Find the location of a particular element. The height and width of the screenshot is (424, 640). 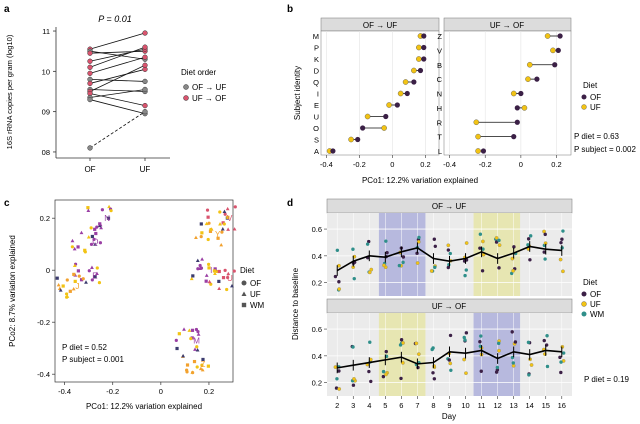

panel-d-x-tick-label: 12 is located at coordinates (497, 405).